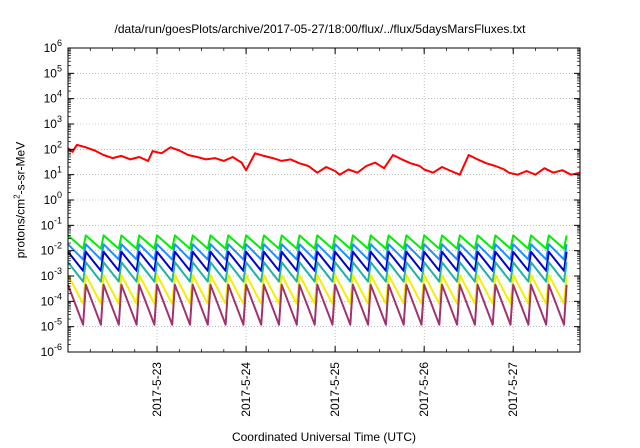 The width and height of the screenshot is (640, 448). Describe the element at coordinates (20, 200) in the screenshot. I see `y-axis-label: protons/cm2-s-sr-MeV` at that location.